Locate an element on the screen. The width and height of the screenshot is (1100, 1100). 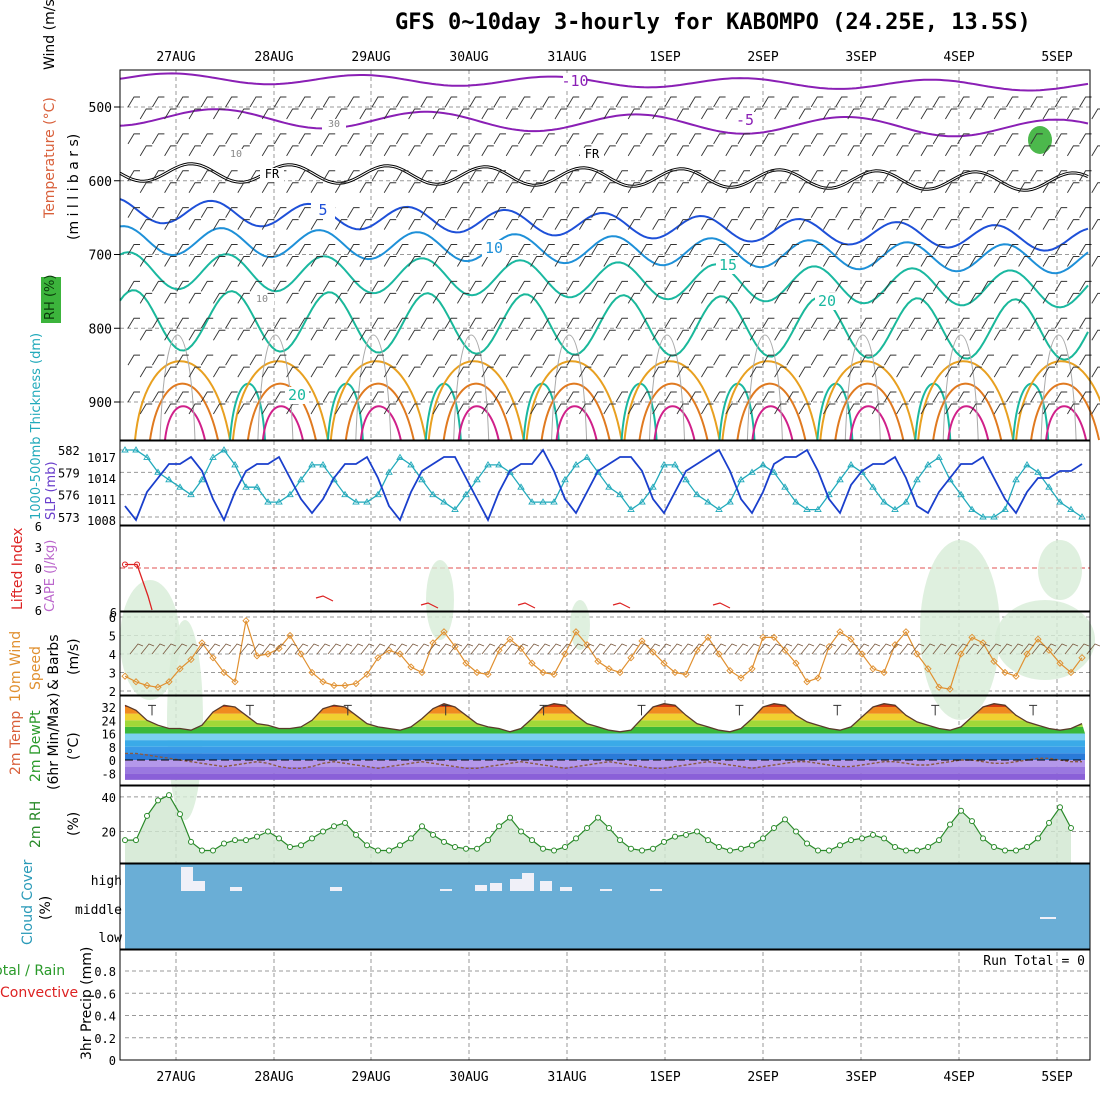
panel-frame-slp is located at coordinates (605, 483).